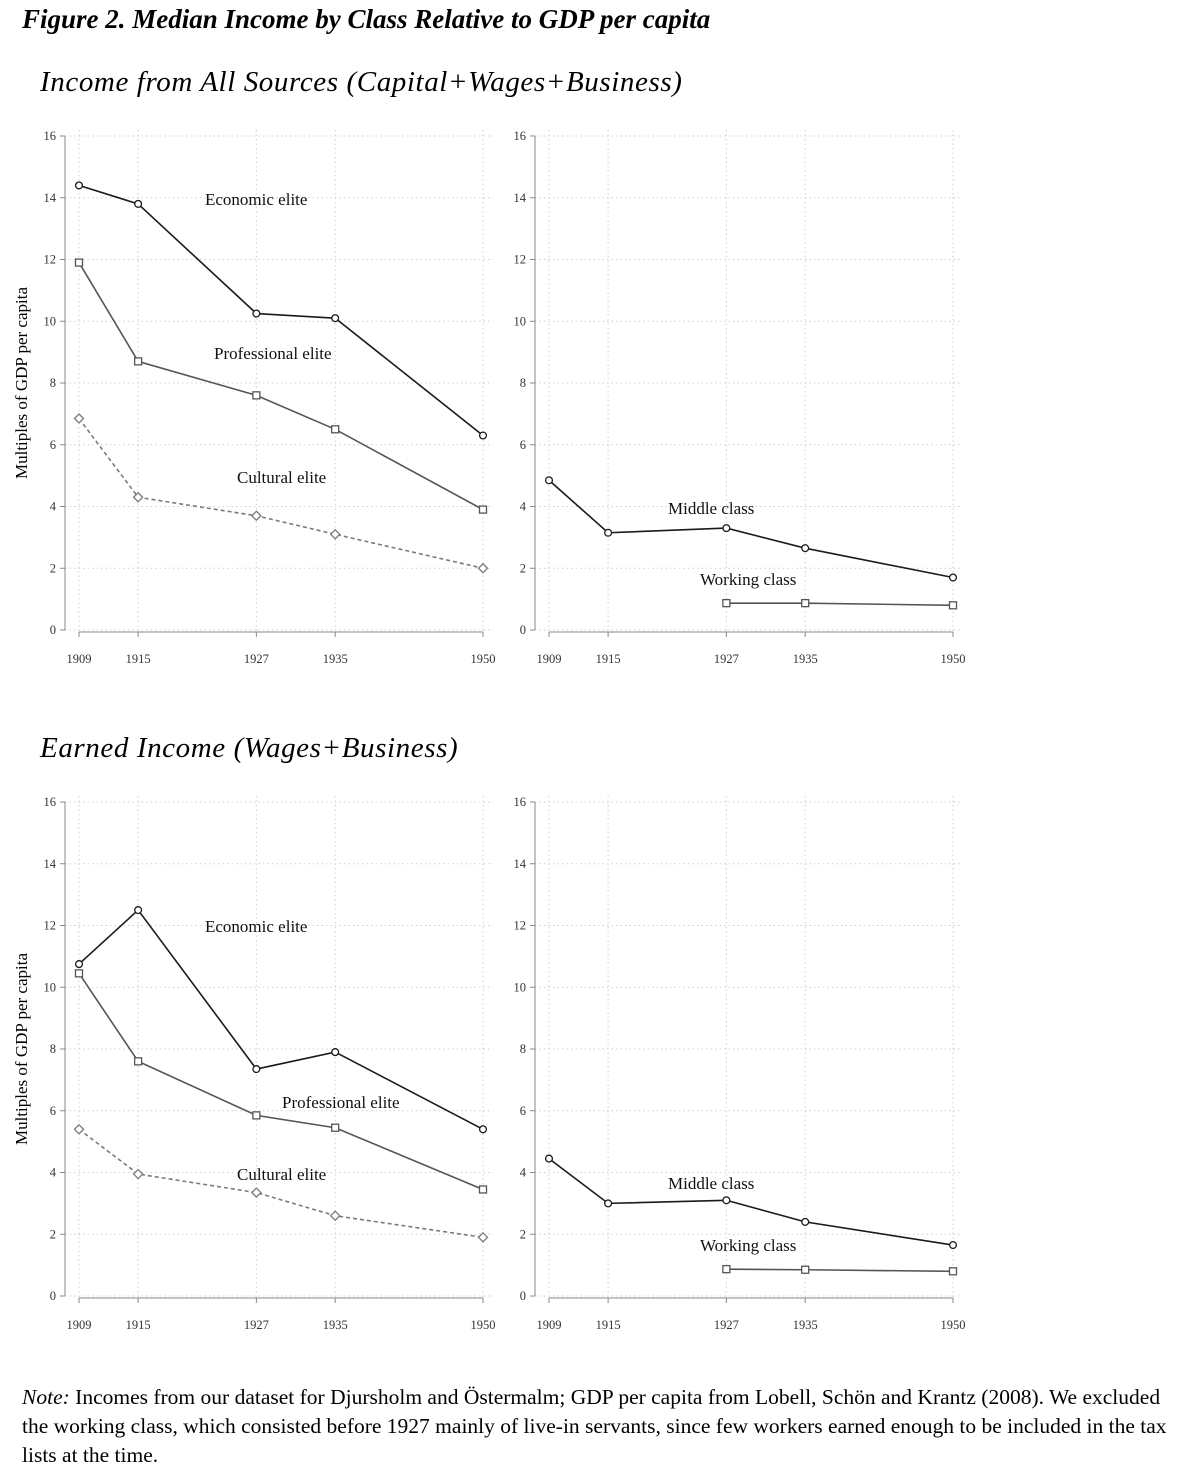 The height and width of the screenshot is (1476, 1179). I want to click on series-line-professional-elite, so click(281, 1081).